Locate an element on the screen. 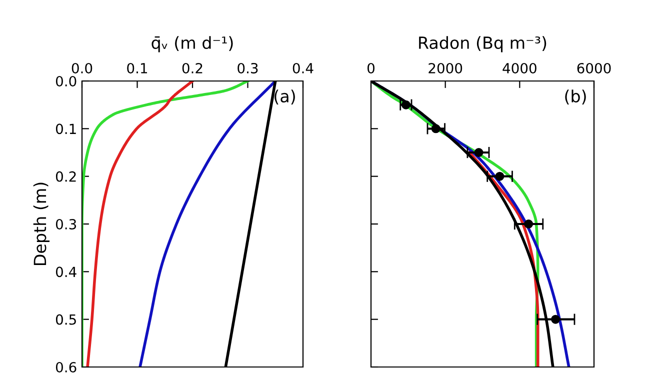 This screenshot has height=390, width=659. y-axis-title: Depth (m) is located at coordinates (41, 224).